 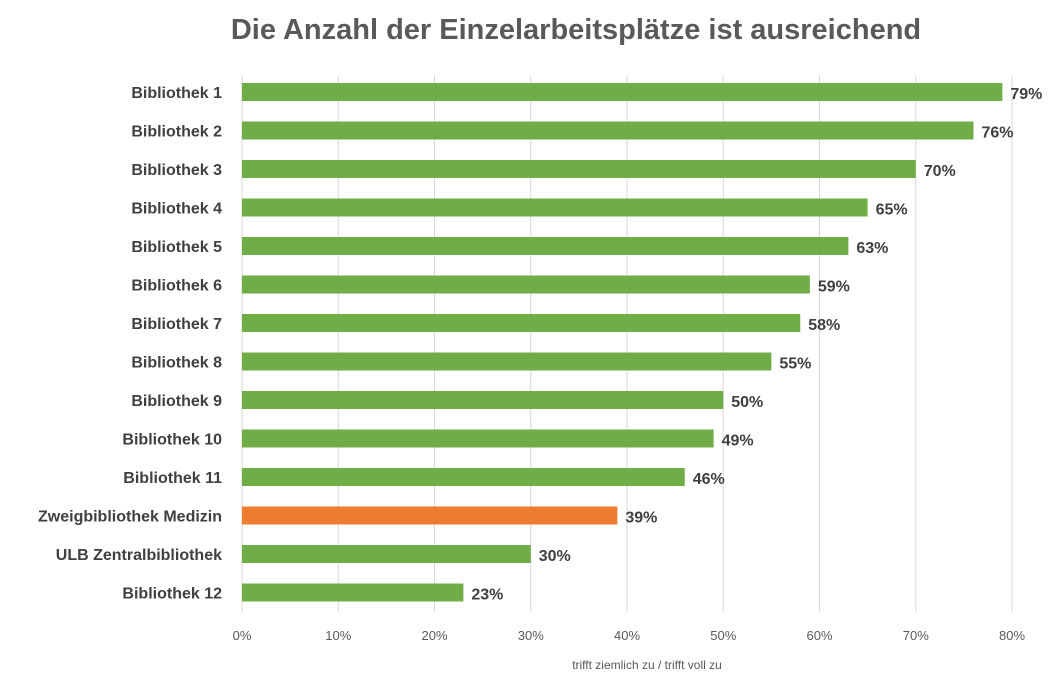 What do you see at coordinates (892, 210) in the screenshot?
I see `data-label: 65%` at bounding box center [892, 210].